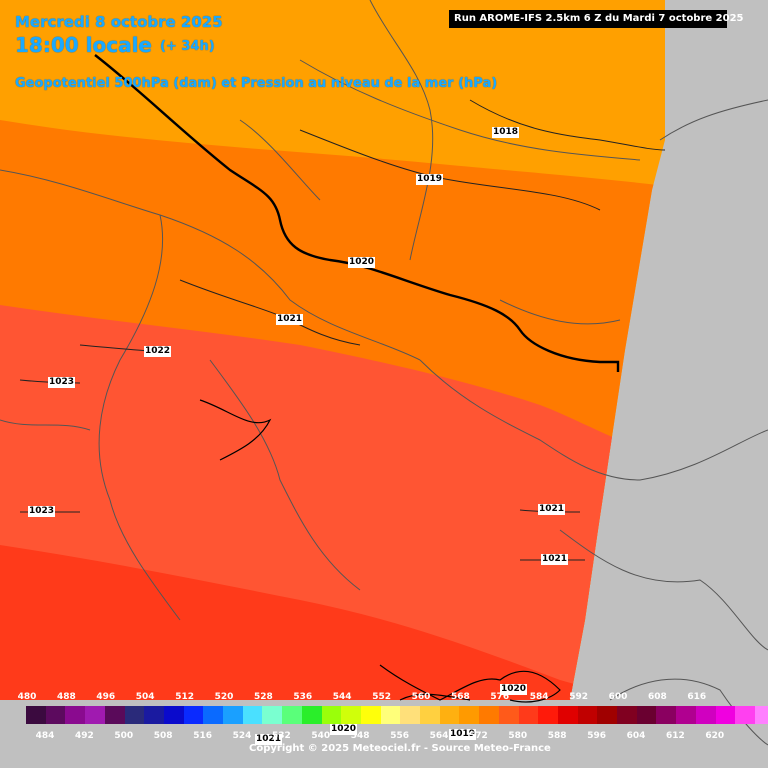  Describe the element at coordinates (360, 736) in the screenshot. I see `scale-label-bottom: 548` at that location.